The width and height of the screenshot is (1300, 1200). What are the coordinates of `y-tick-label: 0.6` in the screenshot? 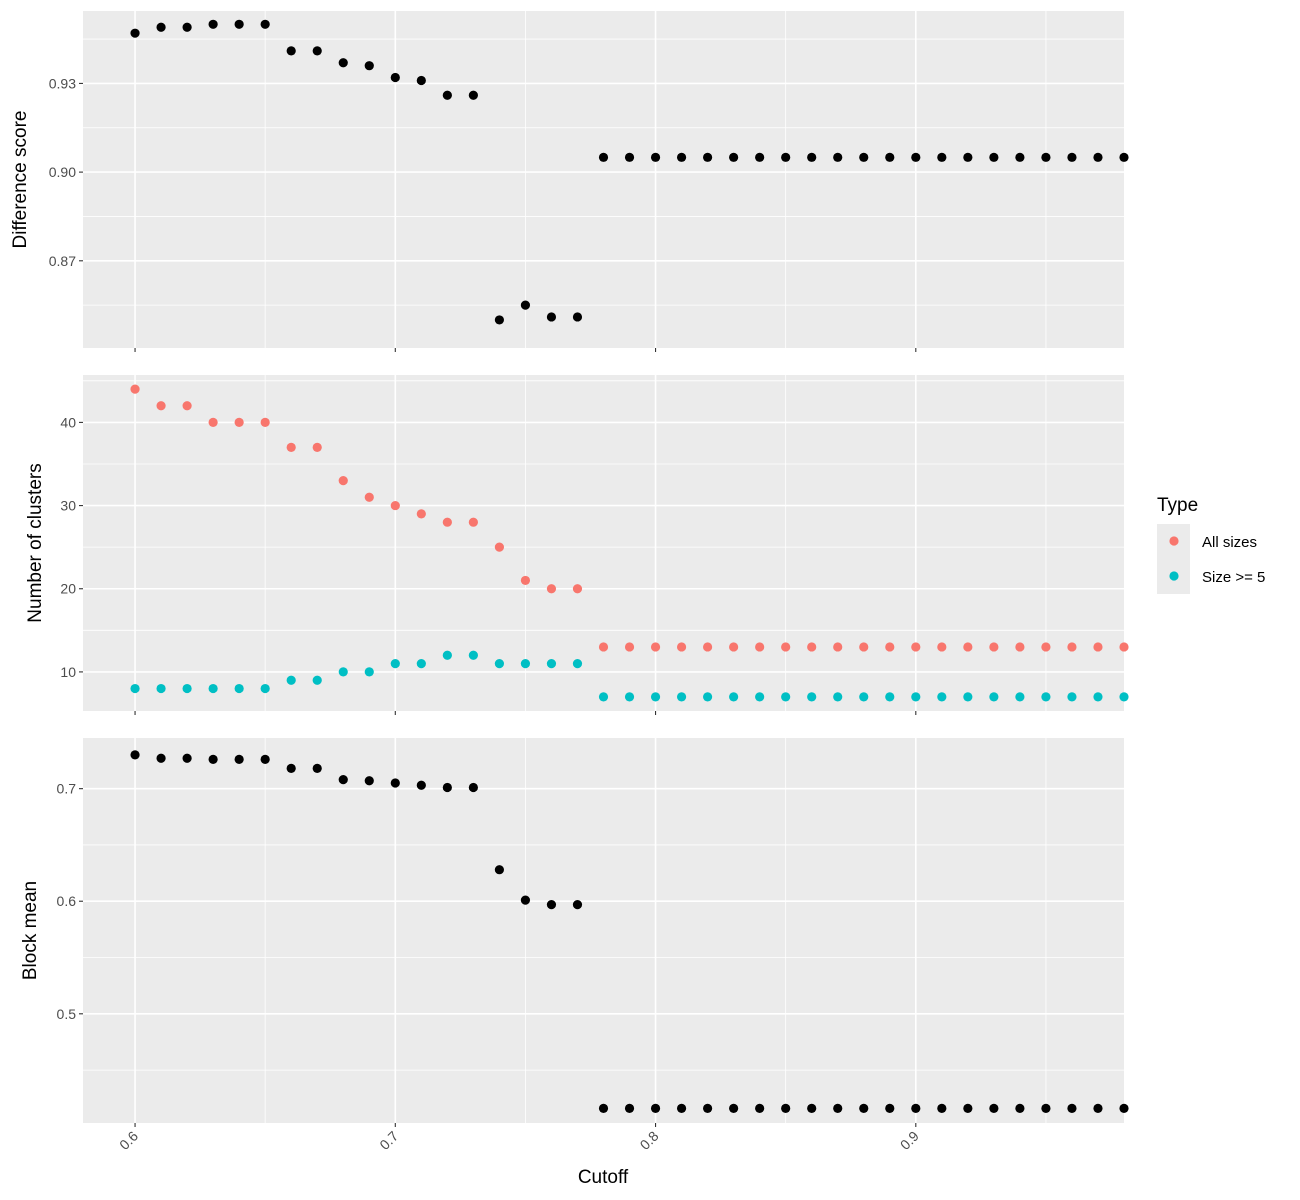 It's located at (67, 901).